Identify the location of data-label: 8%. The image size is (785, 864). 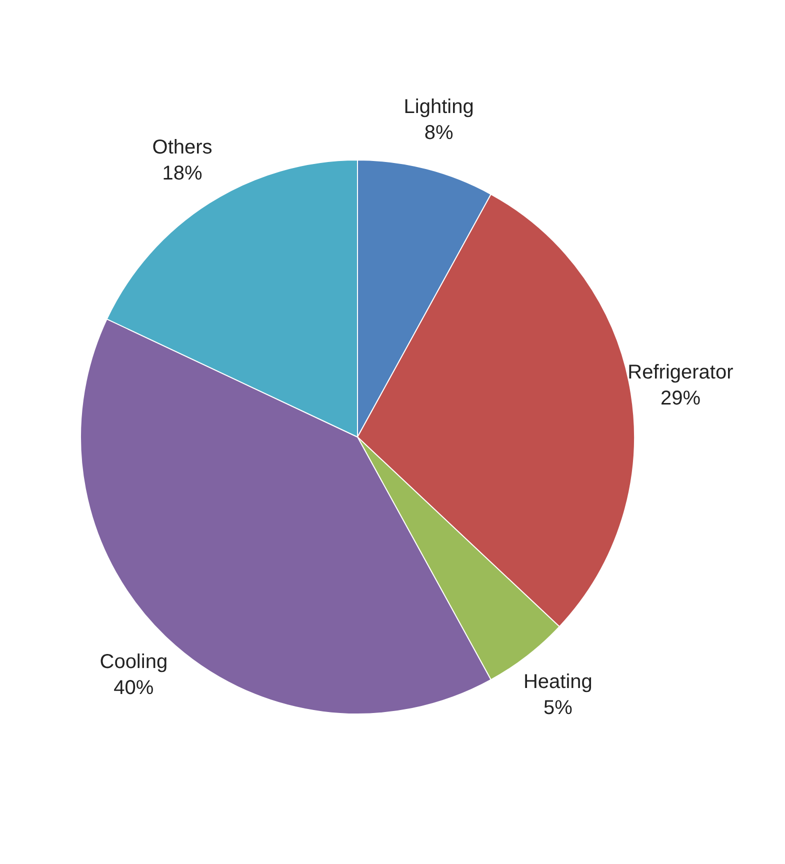
(439, 133).